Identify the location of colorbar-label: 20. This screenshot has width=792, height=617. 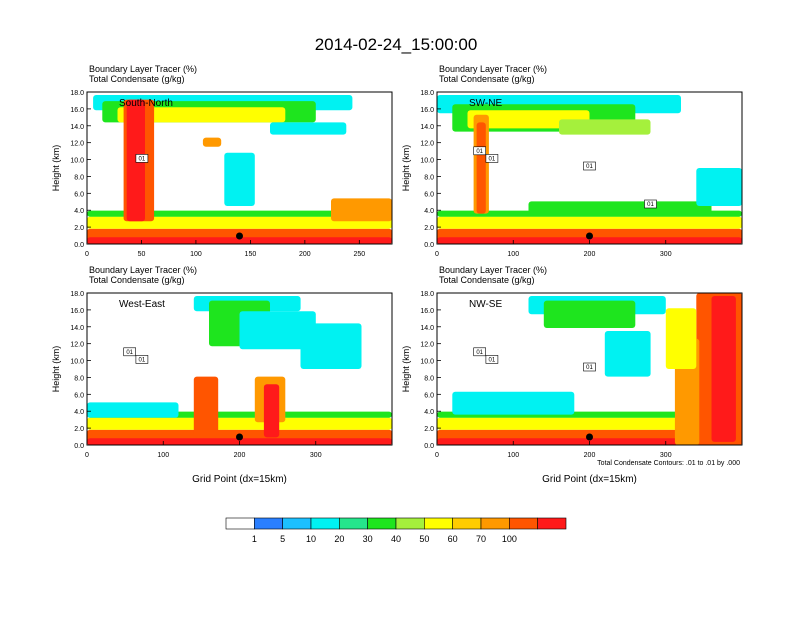
(339, 539).